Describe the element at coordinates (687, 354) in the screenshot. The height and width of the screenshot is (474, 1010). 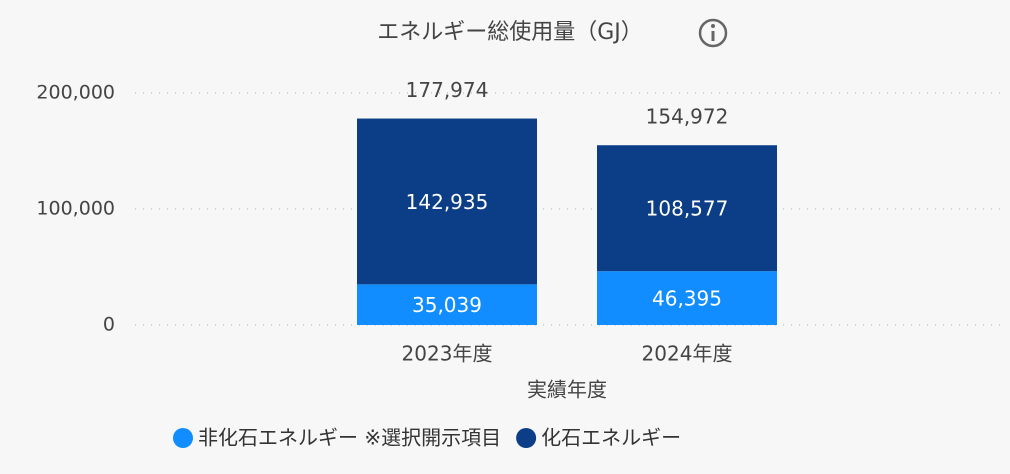
I see `x-tick-label: 2024年度` at that location.